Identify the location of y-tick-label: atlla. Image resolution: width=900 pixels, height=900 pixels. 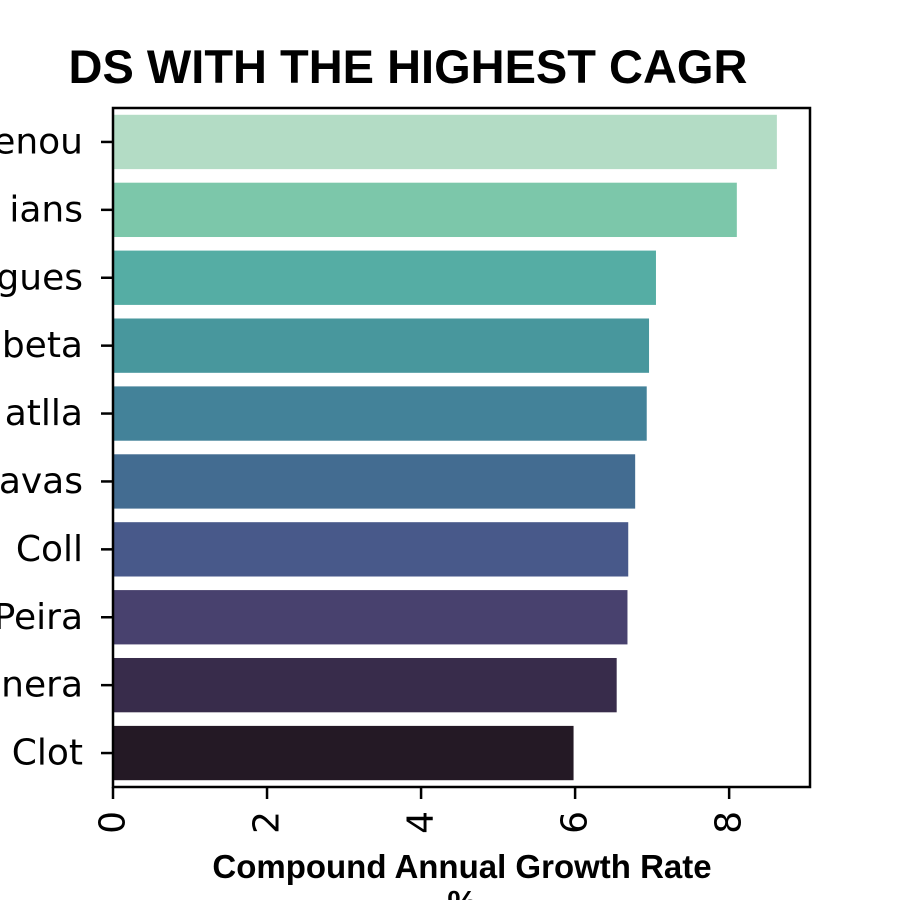
(44, 413).